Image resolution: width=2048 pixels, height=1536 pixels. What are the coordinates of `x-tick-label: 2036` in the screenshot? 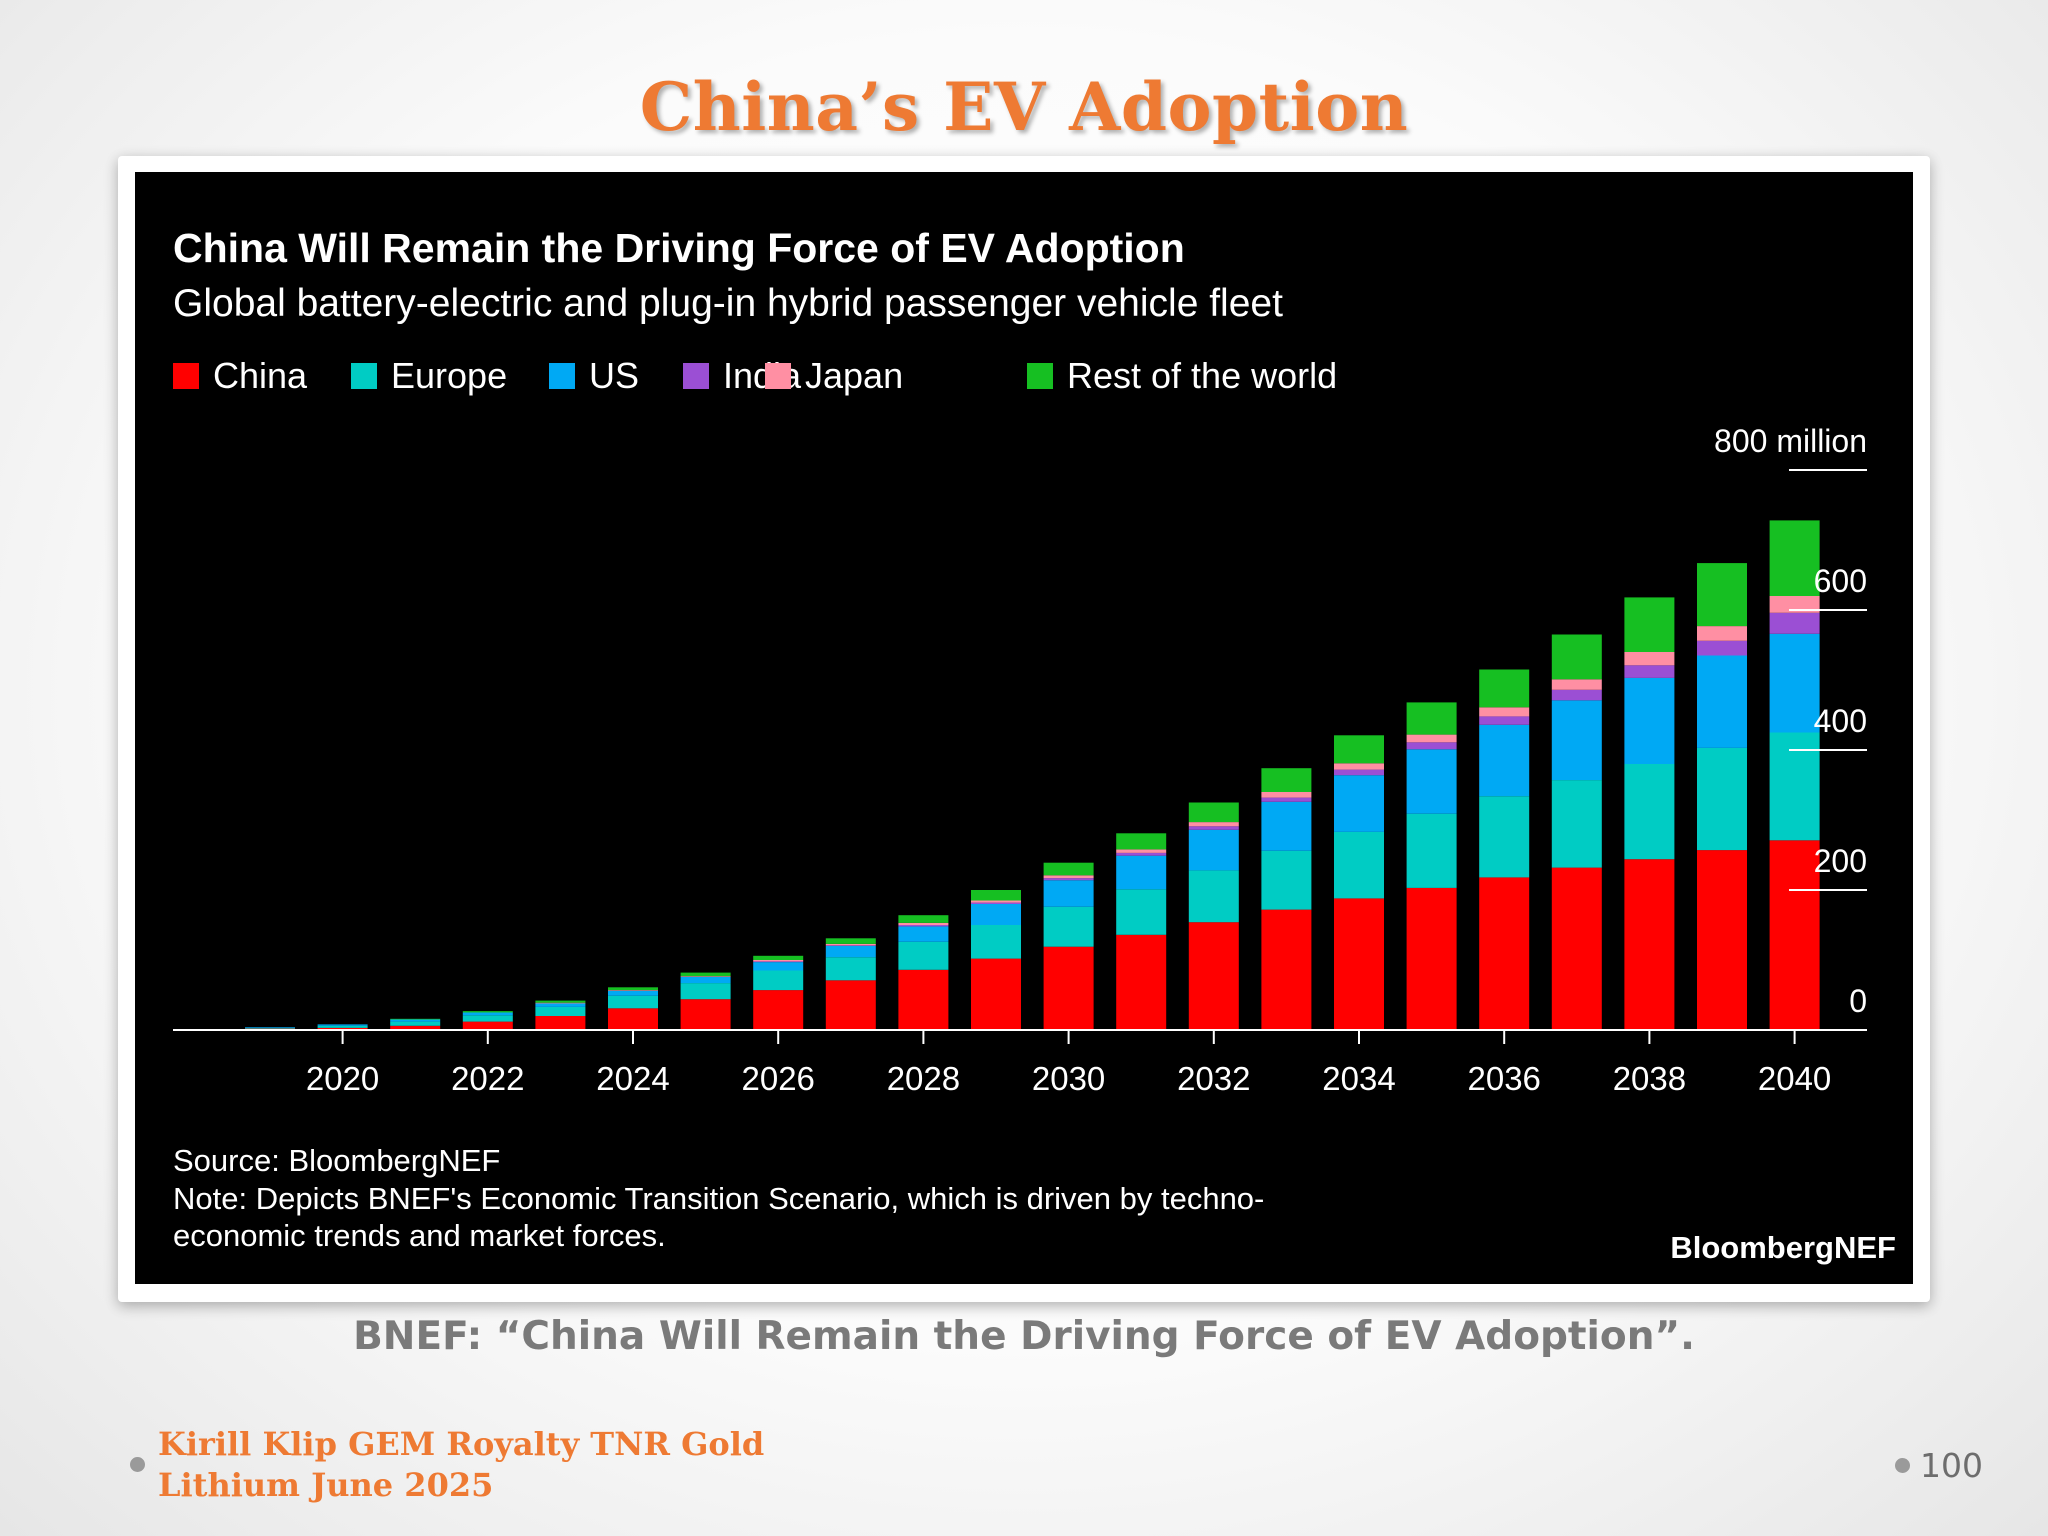 It's located at (1503, 1078).